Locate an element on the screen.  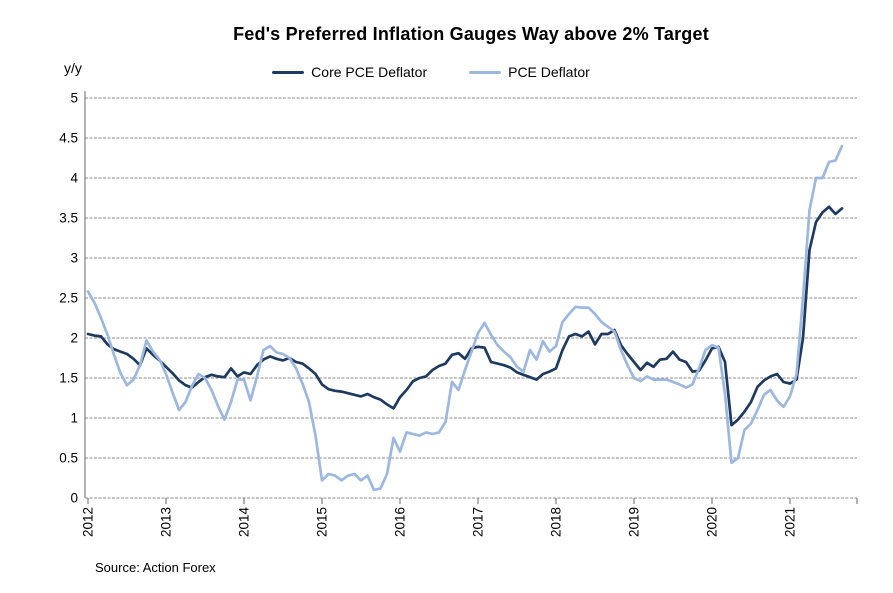
x-axis-tick-label: 2016 is located at coordinates (400, 522).